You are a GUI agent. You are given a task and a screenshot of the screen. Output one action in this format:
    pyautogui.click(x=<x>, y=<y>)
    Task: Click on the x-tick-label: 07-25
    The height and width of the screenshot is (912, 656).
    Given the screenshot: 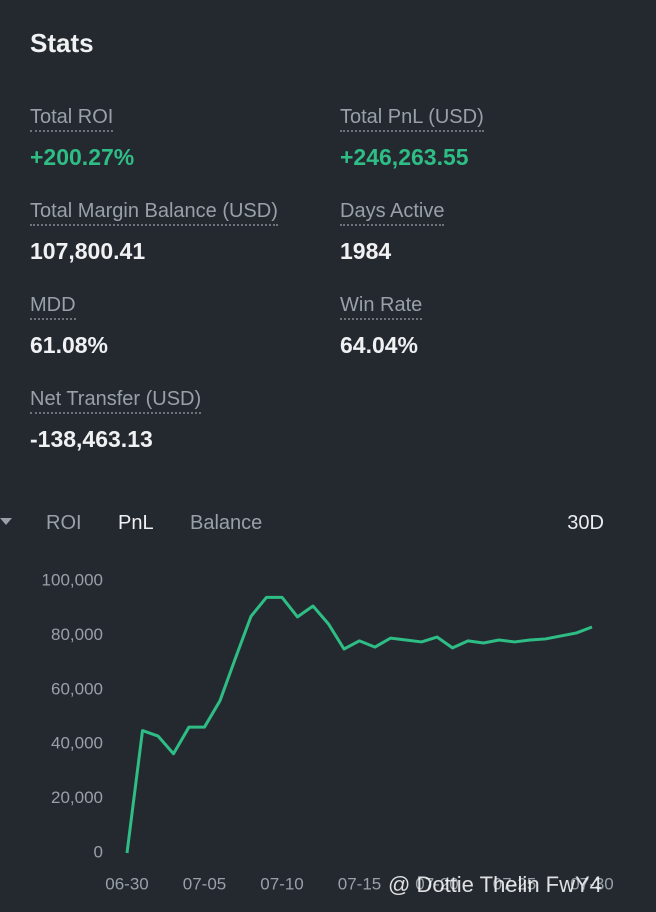 What is the action you would take?
    pyautogui.click(x=514, y=883)
    